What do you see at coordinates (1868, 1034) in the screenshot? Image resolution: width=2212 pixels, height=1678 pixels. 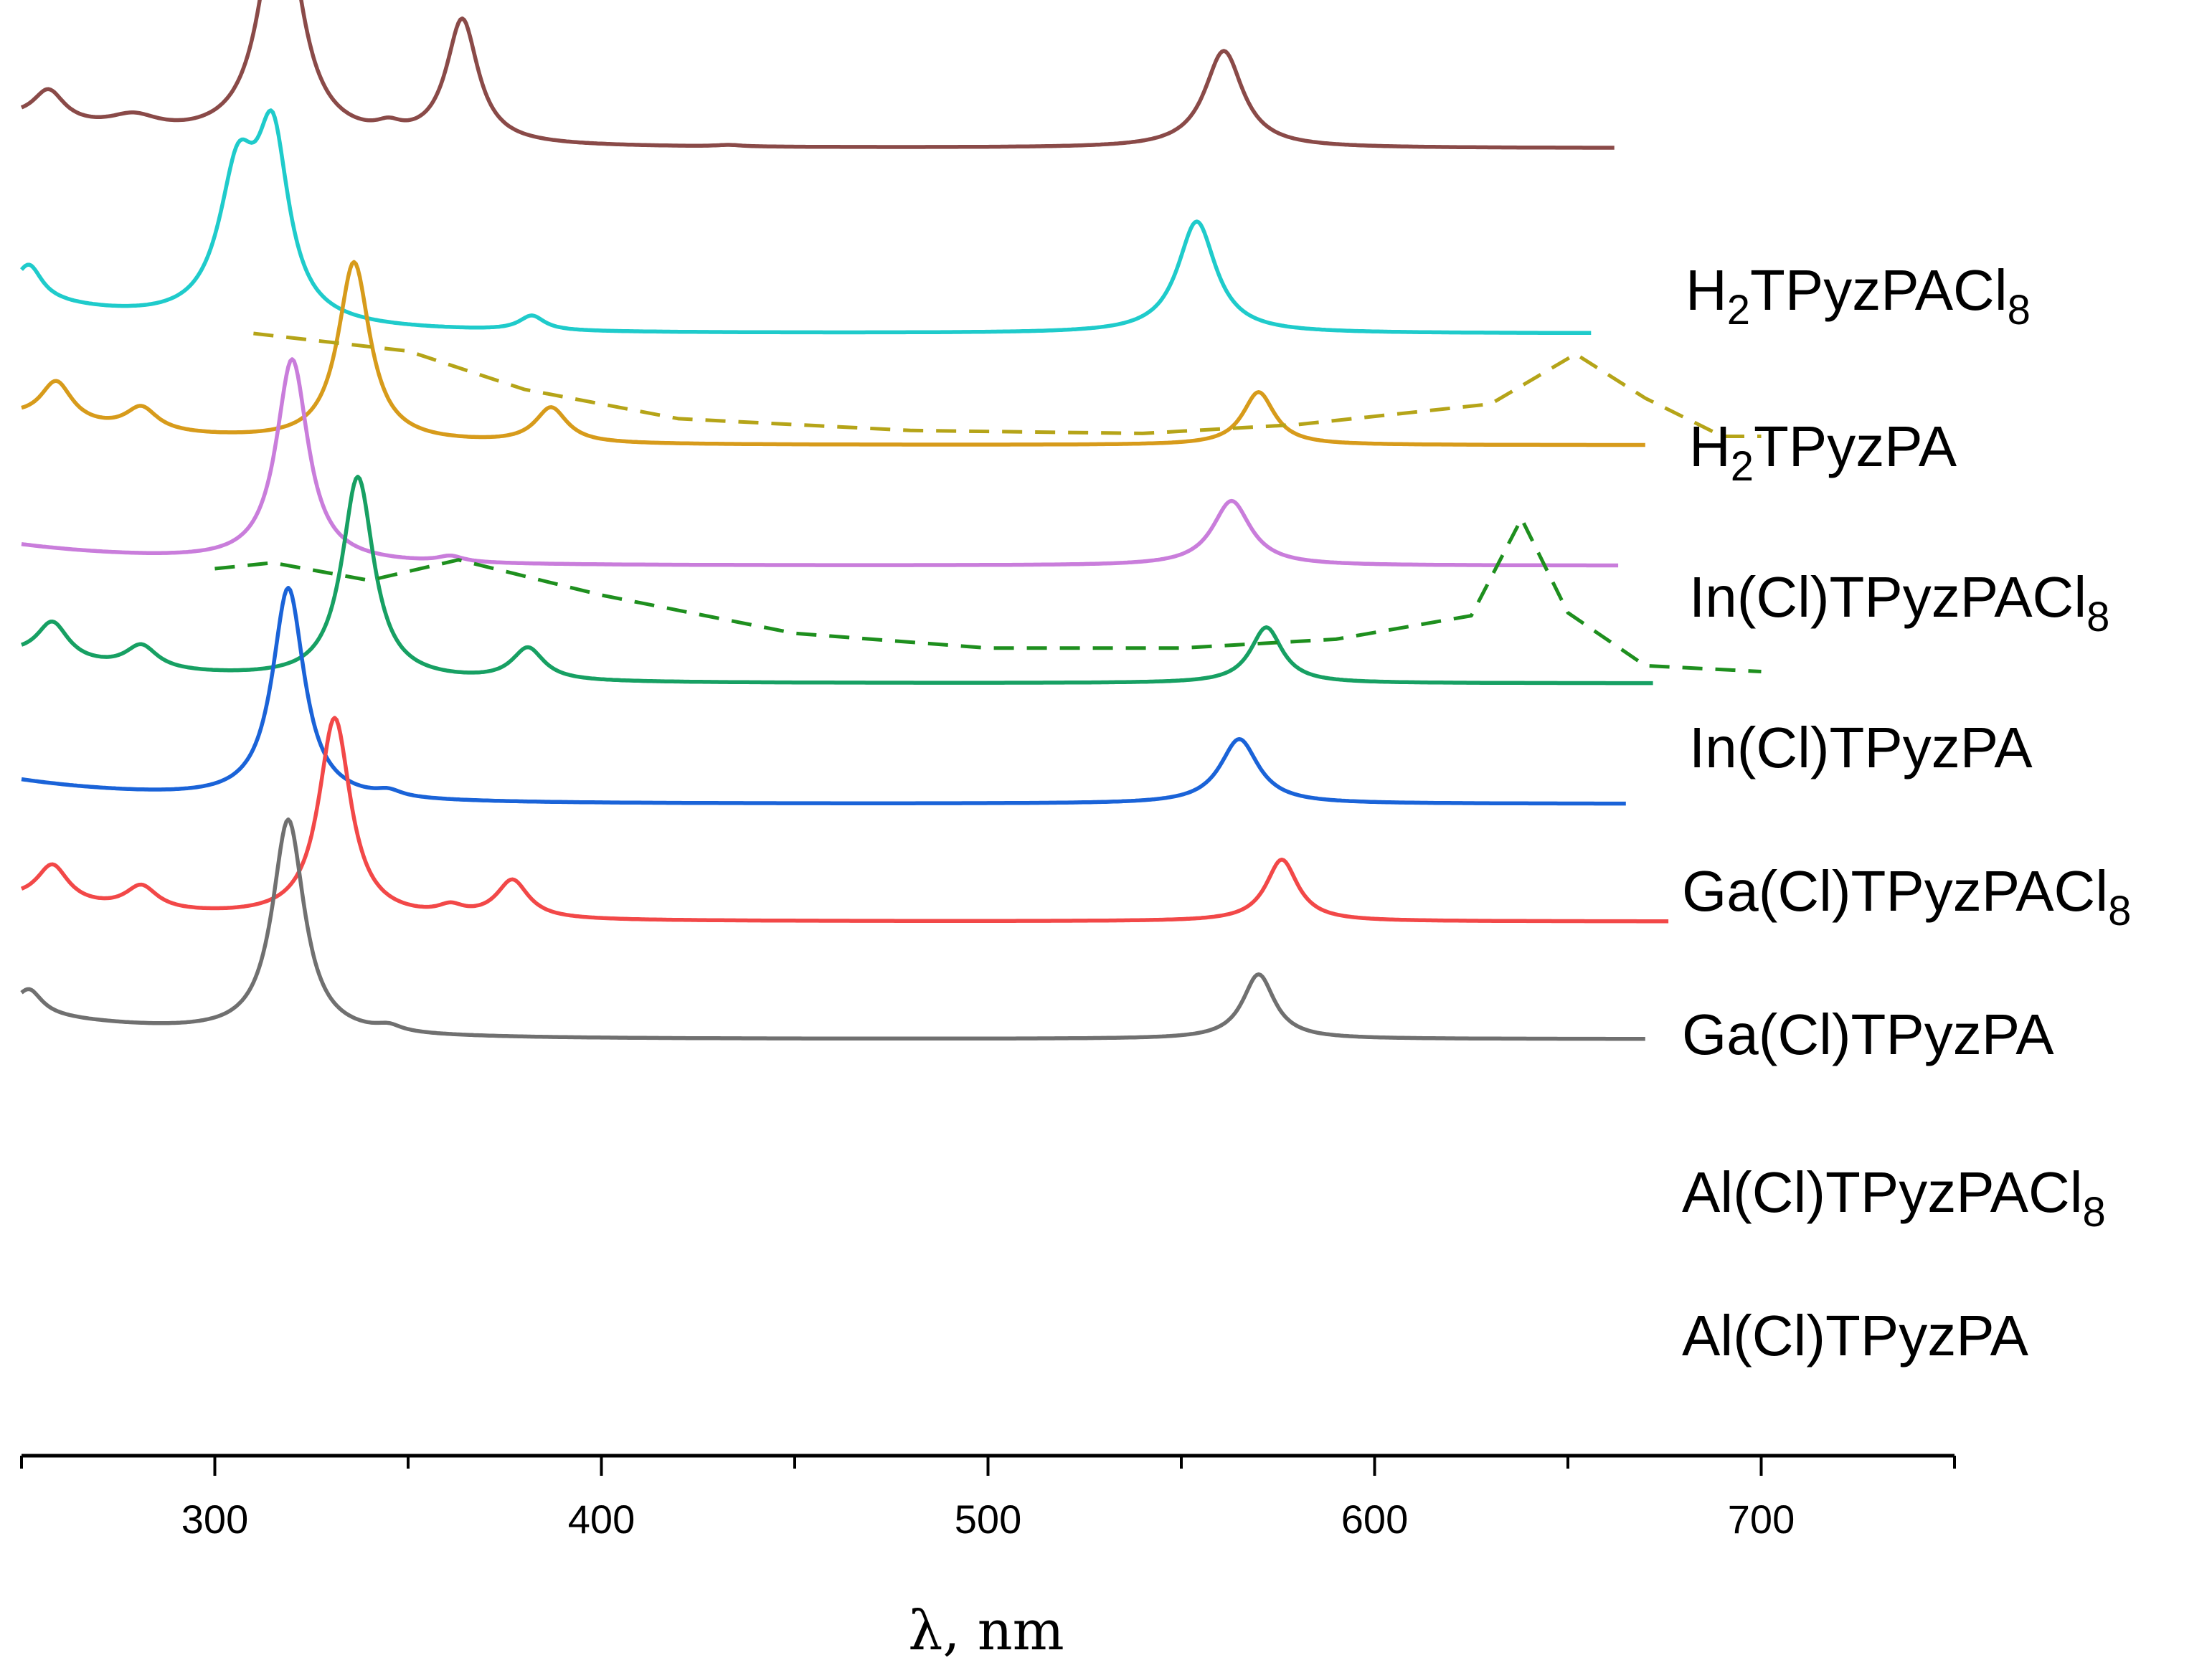 I see `series-label-7: Ga(Cl)TPyzPA` at bounding box center [1868, 1034].